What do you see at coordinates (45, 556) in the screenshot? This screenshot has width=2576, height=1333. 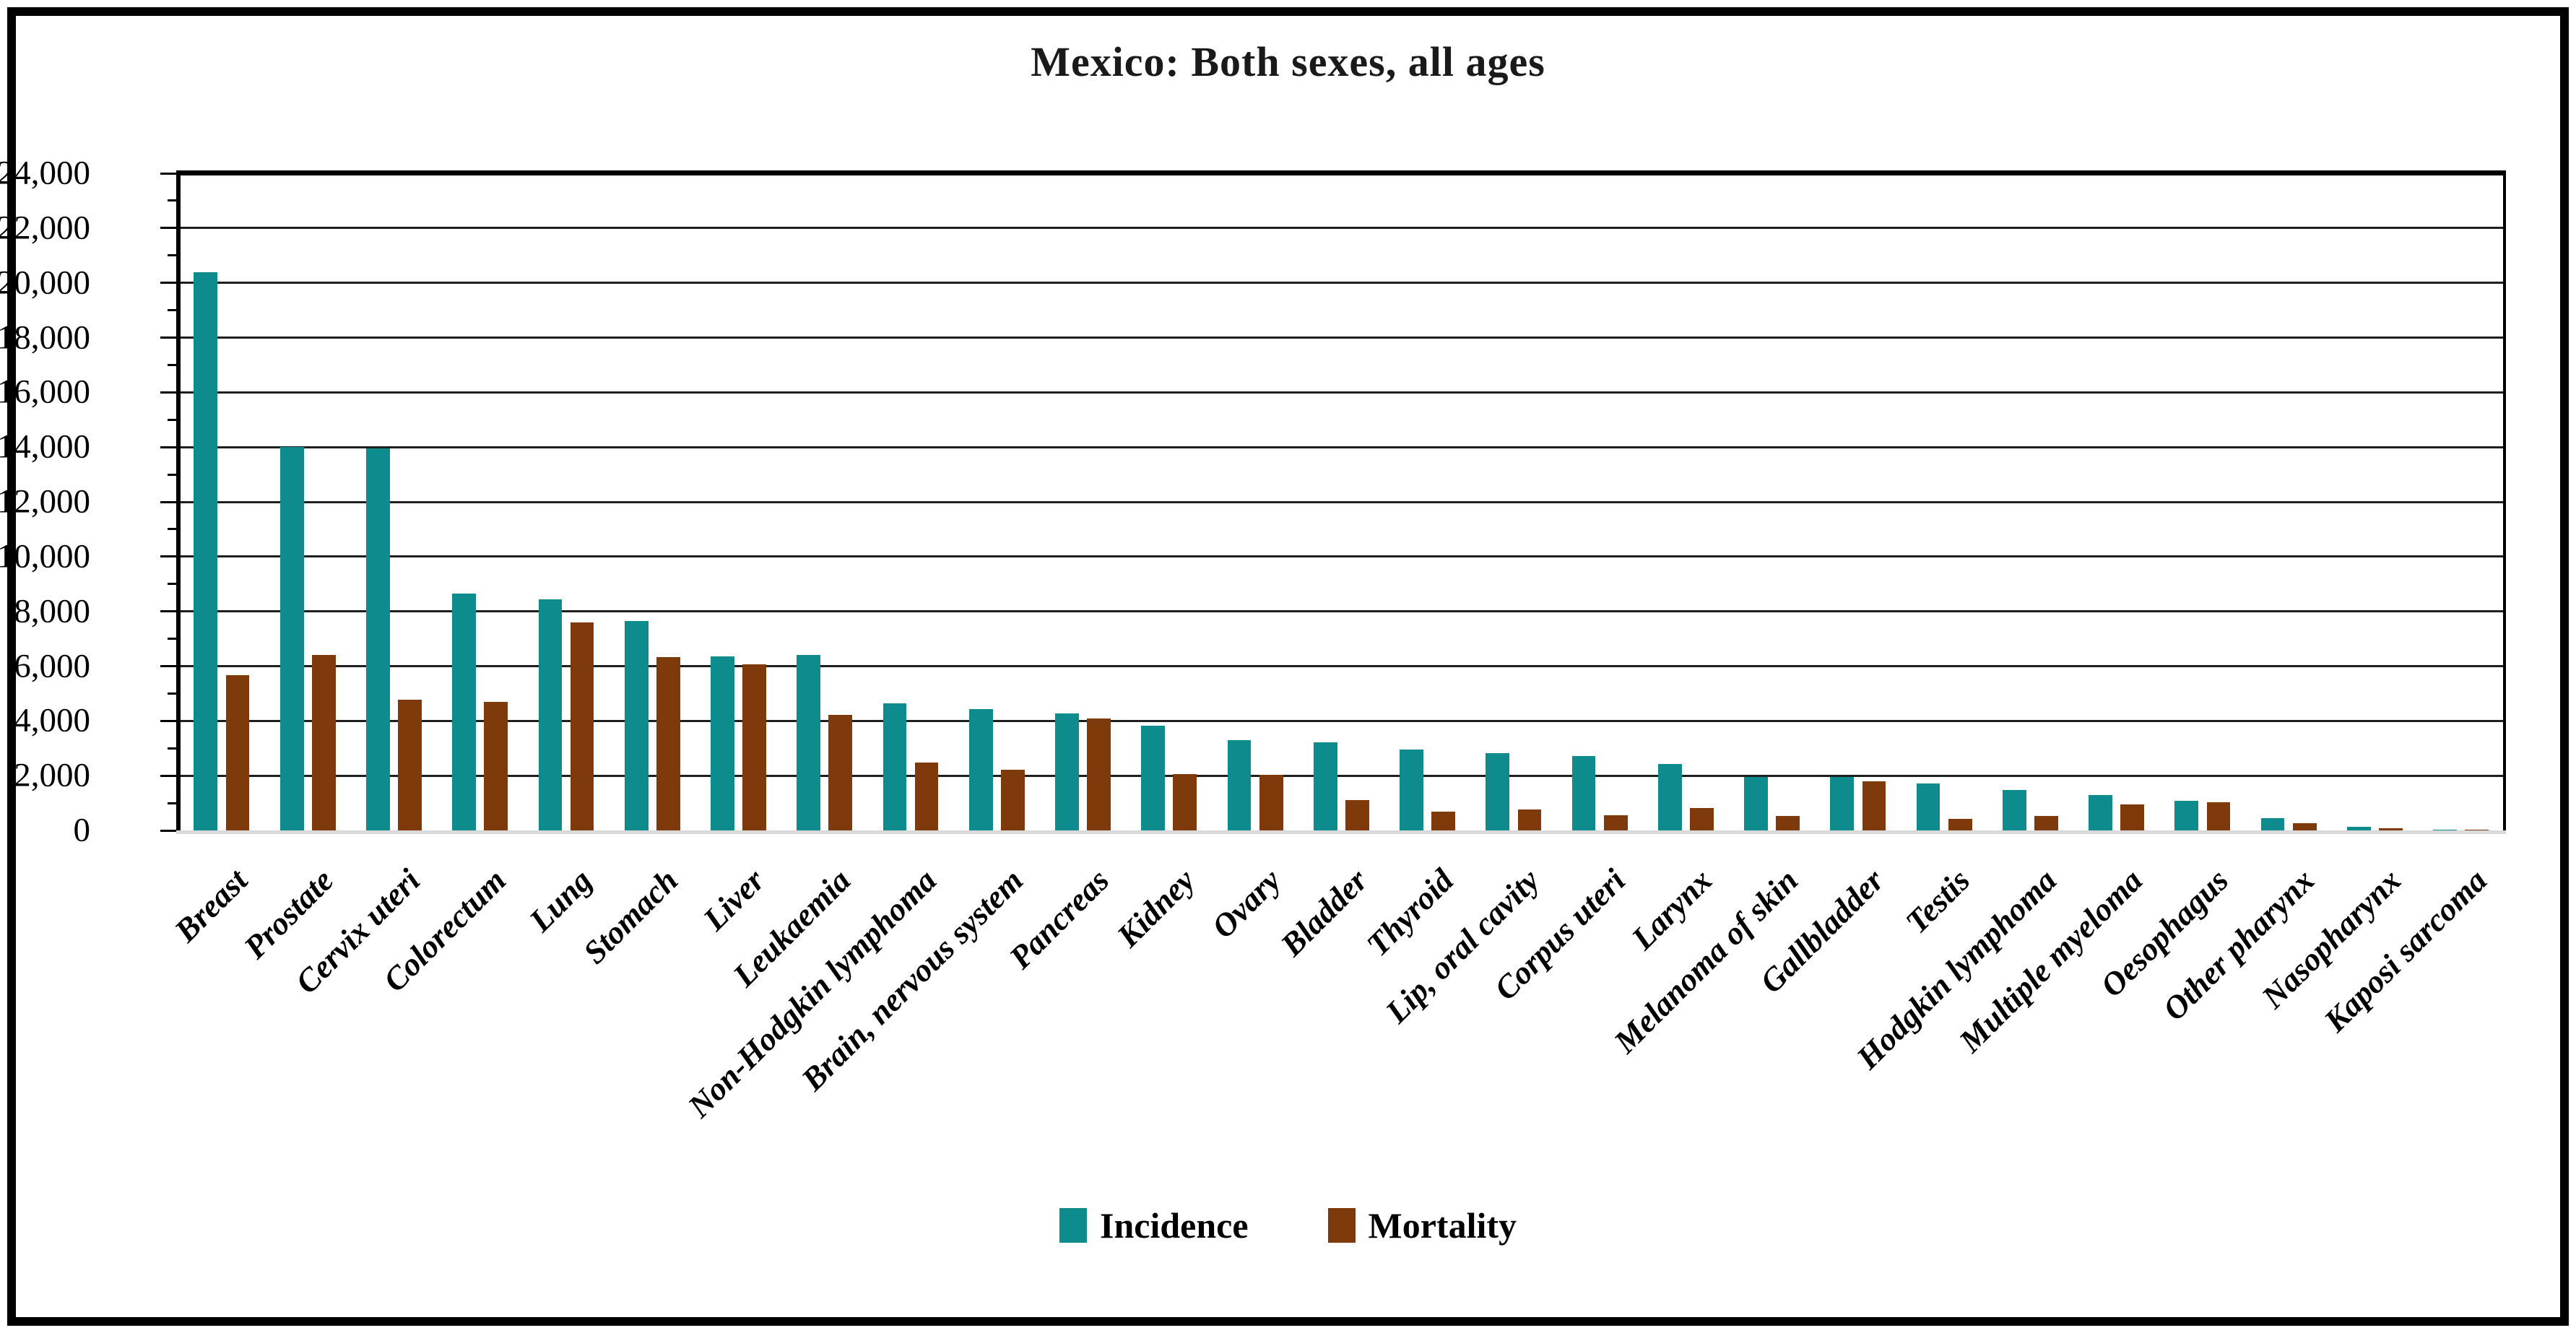 I see `y-tick-label-10000: 10,000` at bounding box center [45, 556].